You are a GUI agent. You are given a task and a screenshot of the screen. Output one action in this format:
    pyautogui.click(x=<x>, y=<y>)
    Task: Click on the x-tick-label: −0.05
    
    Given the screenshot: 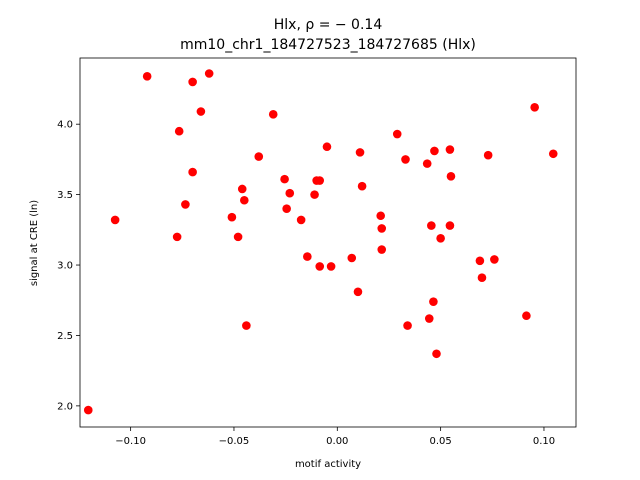 What is the action you would take?
    pyautogui.click(x=234, y=441)
    